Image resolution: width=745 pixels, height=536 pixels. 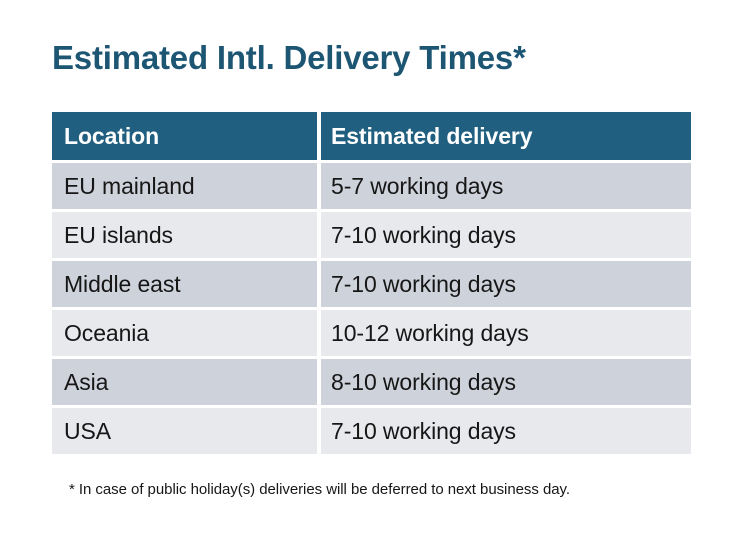 I want to click on cell-location: EU mainland, so click(x=184, y=186).